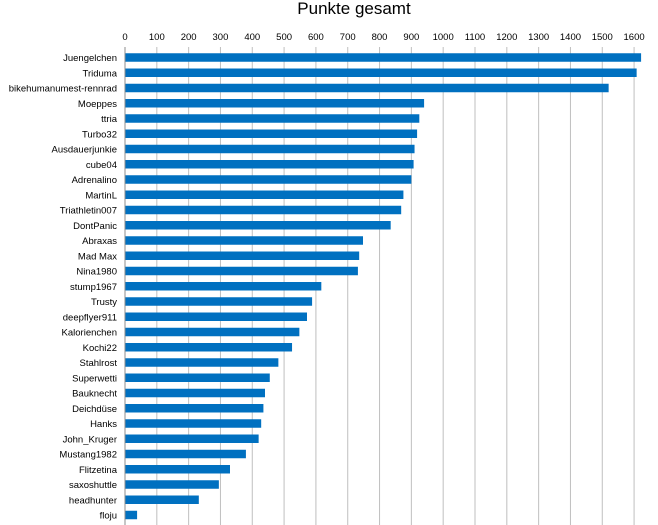  What do you see at coordinates (602, 37) in the screenshot?
I see `x-tick-label: 1500` at bounding box center [602, 37].